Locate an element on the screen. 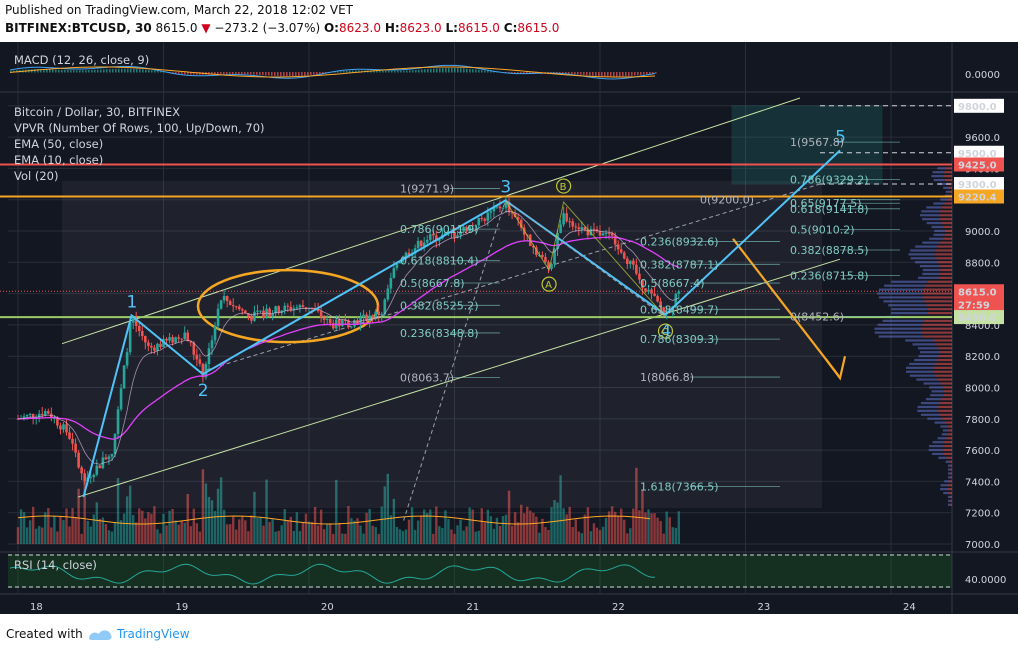 Image resolution: width=1018 pixels, height=652 pixels. tradingview-logo-icon is located at coordinates (100, 634).